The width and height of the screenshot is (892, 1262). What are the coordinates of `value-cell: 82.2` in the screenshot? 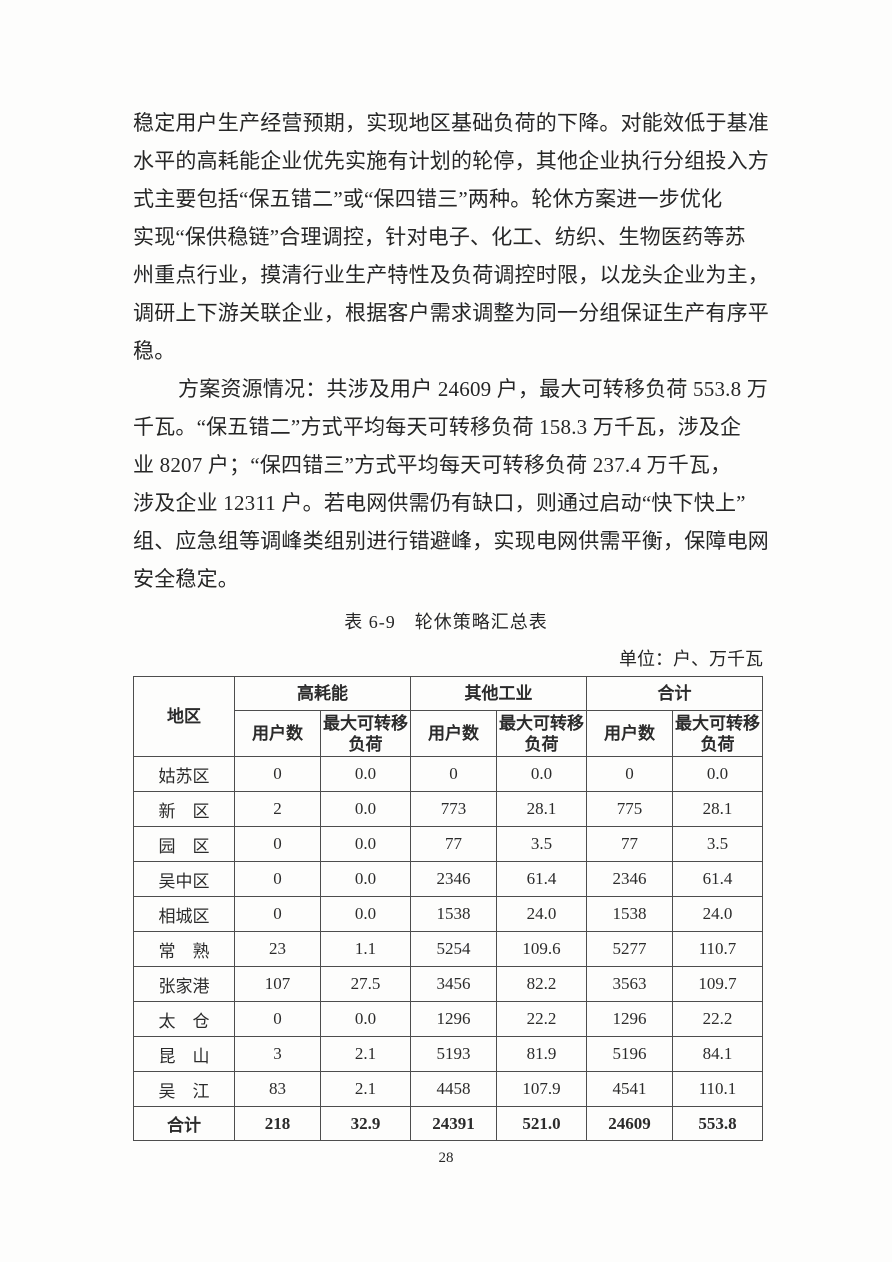 It's located at (541, 984).